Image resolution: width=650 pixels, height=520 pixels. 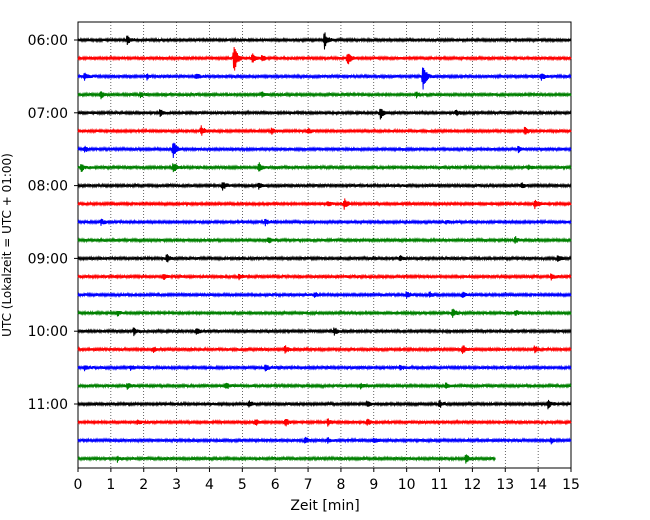 I want to click on x-tick-label-2: 2, so click(x=143, y=485).